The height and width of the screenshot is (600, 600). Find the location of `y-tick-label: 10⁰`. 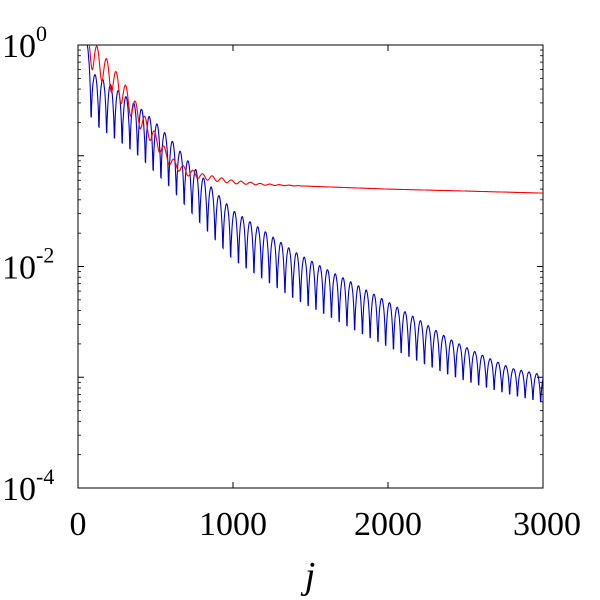

y-tick-label: 10⁰ is located at coordinates (24, 43).